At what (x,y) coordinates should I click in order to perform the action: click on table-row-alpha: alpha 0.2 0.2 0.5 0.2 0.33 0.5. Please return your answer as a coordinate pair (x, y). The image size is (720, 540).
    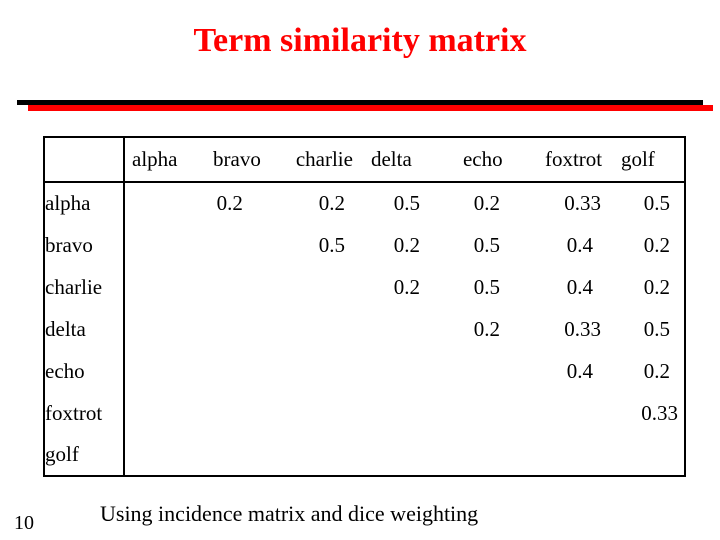
    Looking at the image, I should click on (364, 203).